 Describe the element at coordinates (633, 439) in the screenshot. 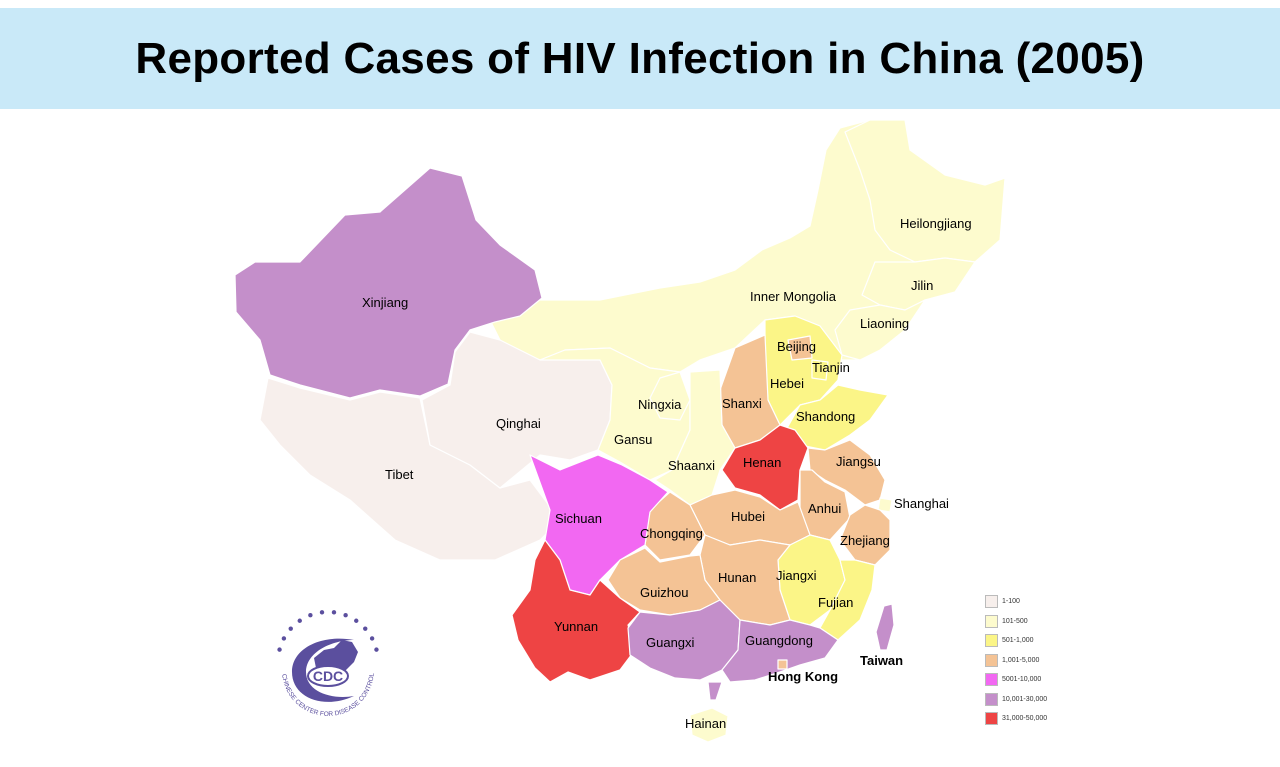

I see `label-gansu: Gansu` at that location.